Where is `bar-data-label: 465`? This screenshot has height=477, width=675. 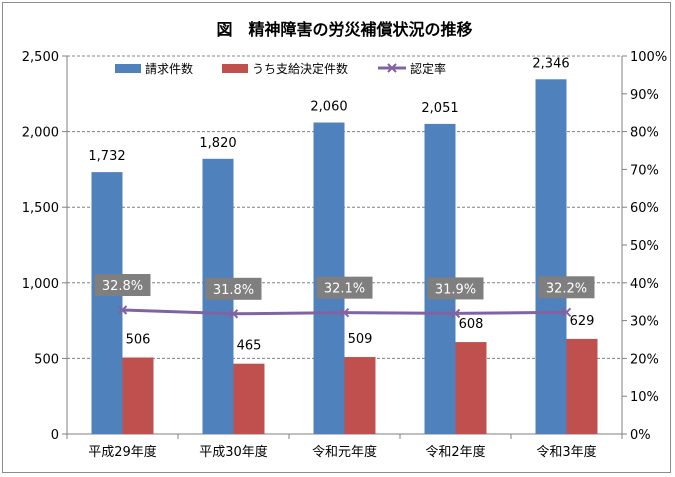
bar-data-label: 465 is located at coordinates (249, 346).